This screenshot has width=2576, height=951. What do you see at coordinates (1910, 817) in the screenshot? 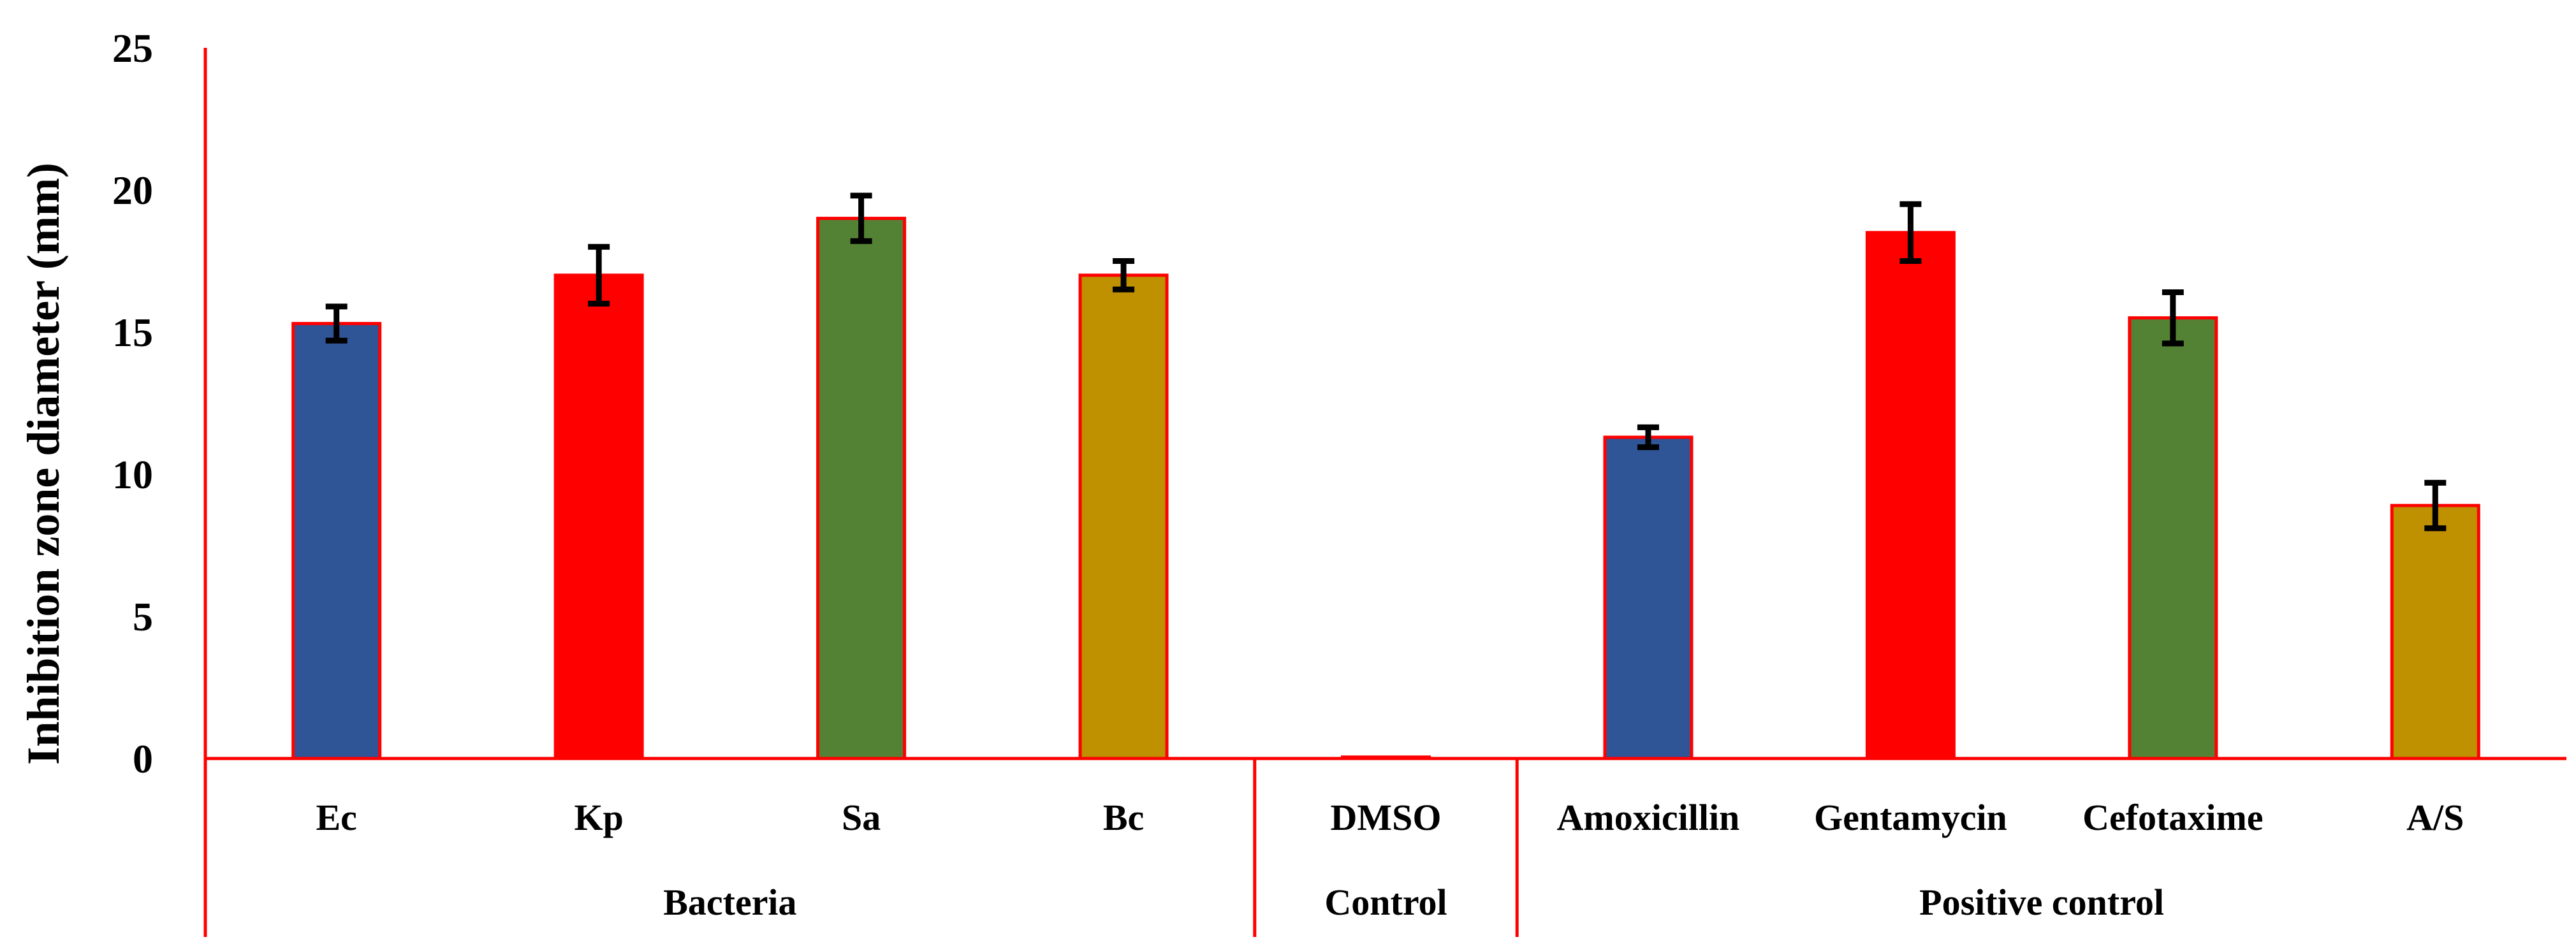
I see `category-label: Gentamycin` at bounding box center [1910, 817].